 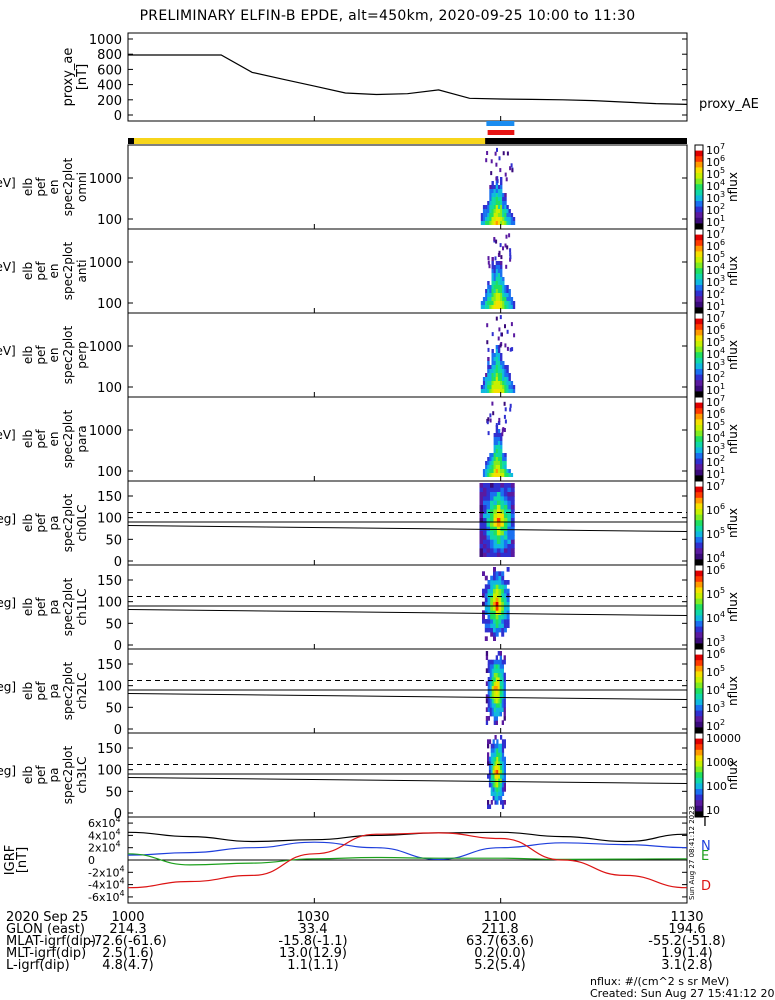 What do you see at coordinates (715, 689) in the screenshot?
I see `colorbar-tick-label: 104` at bounding box center [715, 689].